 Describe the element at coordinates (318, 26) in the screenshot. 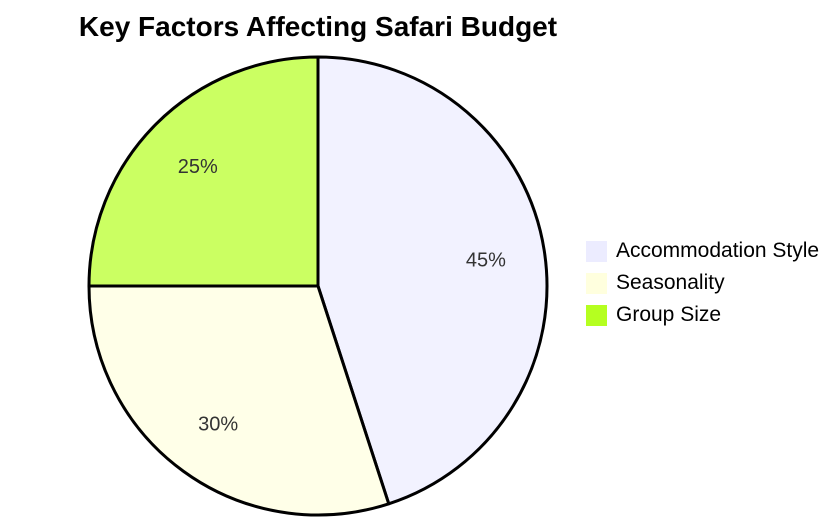

I see `chart-title: Key Factors Affecting Safari Budget` at that location.